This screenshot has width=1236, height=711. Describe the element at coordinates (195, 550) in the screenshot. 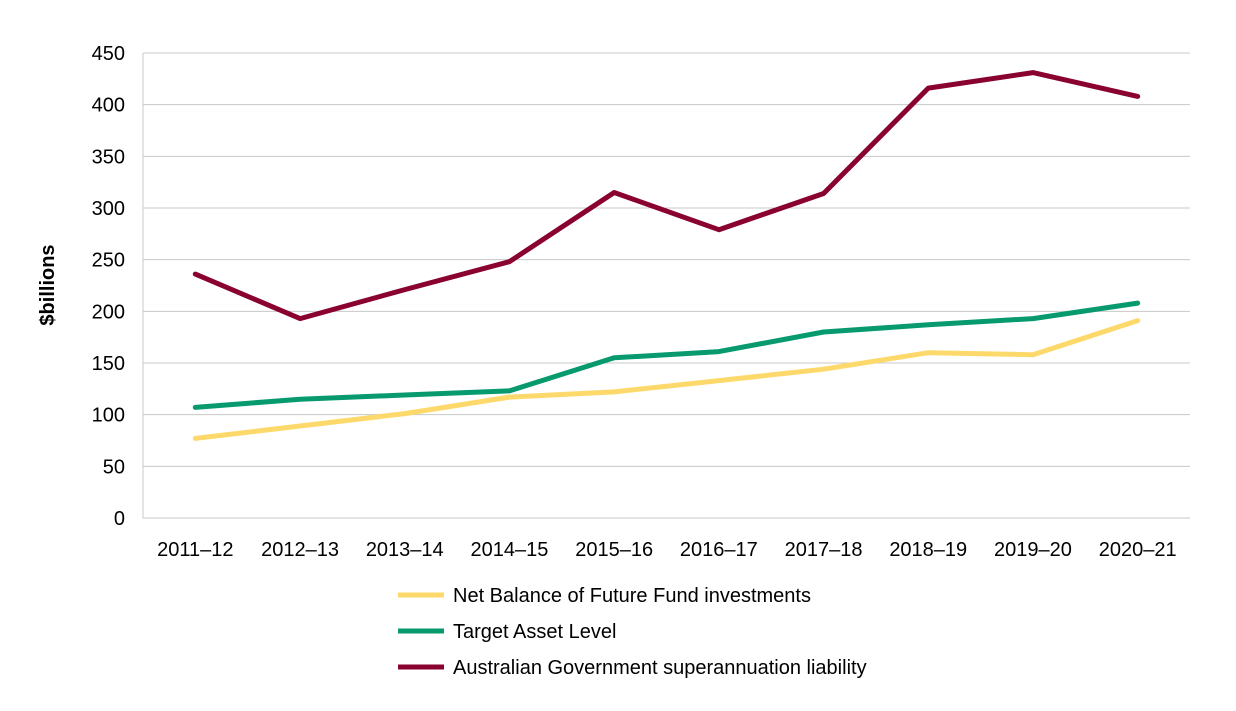

I see `x-tick-label: 2011–12` at that location.